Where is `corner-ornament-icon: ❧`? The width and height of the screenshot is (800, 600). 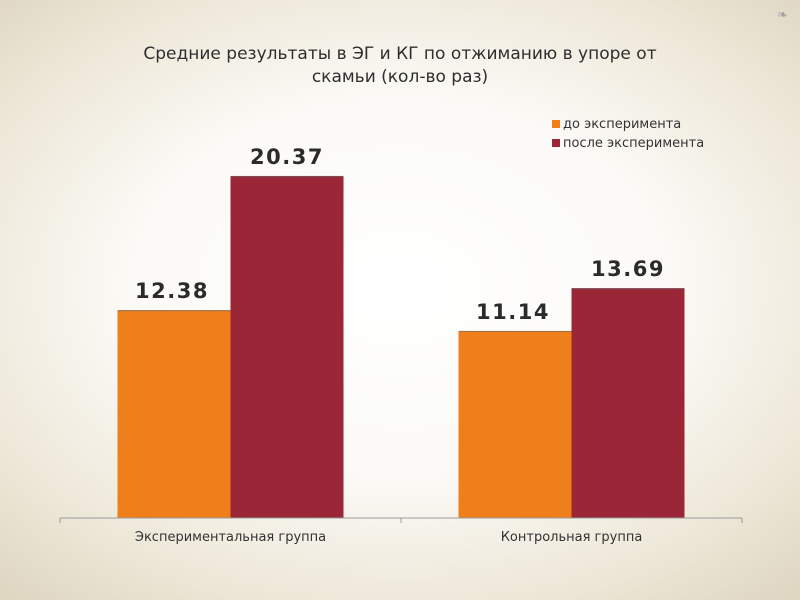
corner-ornament-icon: ❧ is located at coordinates (782, 15).